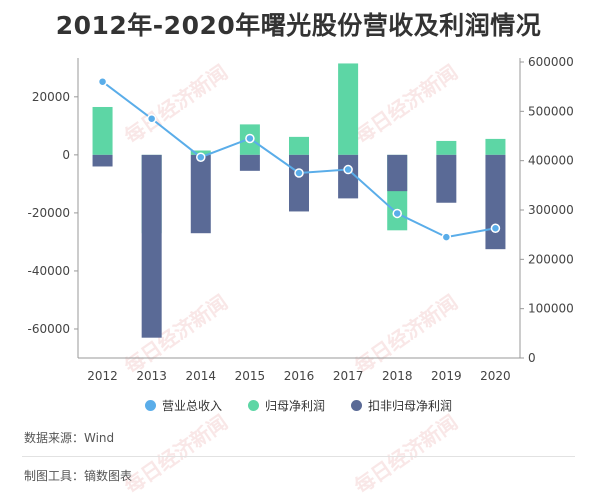 Image resolution: width=597 pixels, height=497 pixels. What do you see at coordinates (298, 456) in the screenshot?
I see `footer-divider` at bounding box center [298, 456].